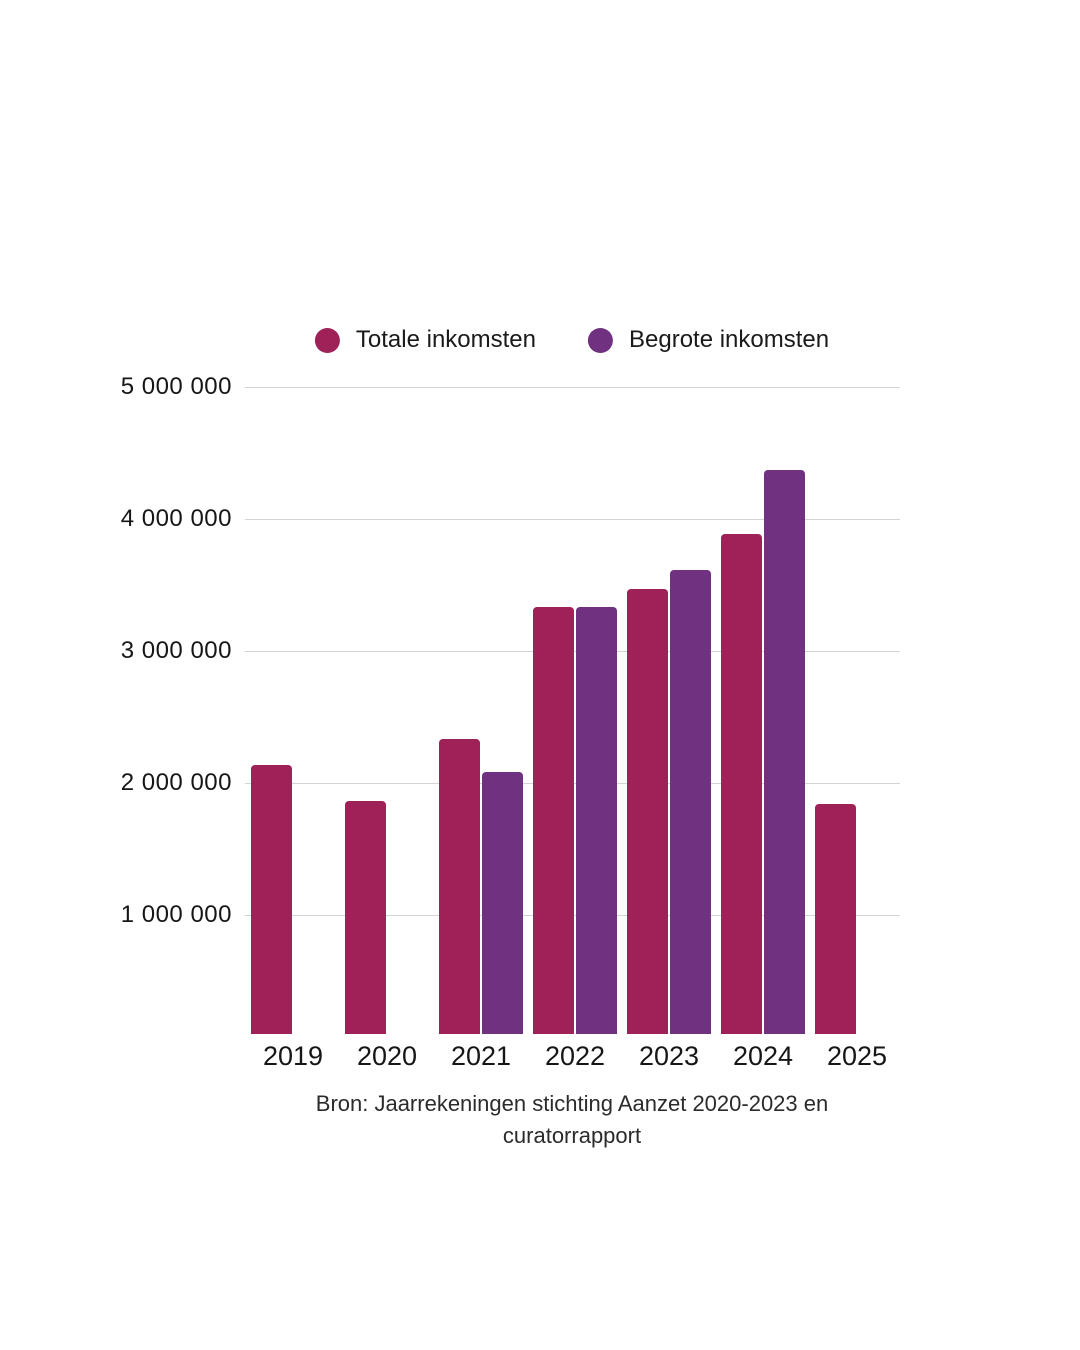 This screenshot has width=1080, height=1350. Describe the element at coordinates (176, 914) in the screenshot. I see `y-tick-label-1000000: 1 000 000` at that location.